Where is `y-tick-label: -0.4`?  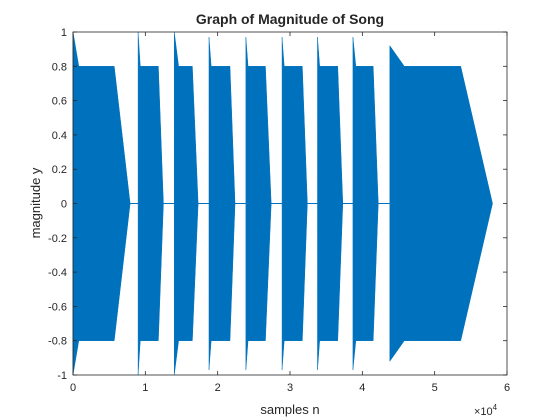
y-tick-label: -0.4 is located at coordinates (57, 273).